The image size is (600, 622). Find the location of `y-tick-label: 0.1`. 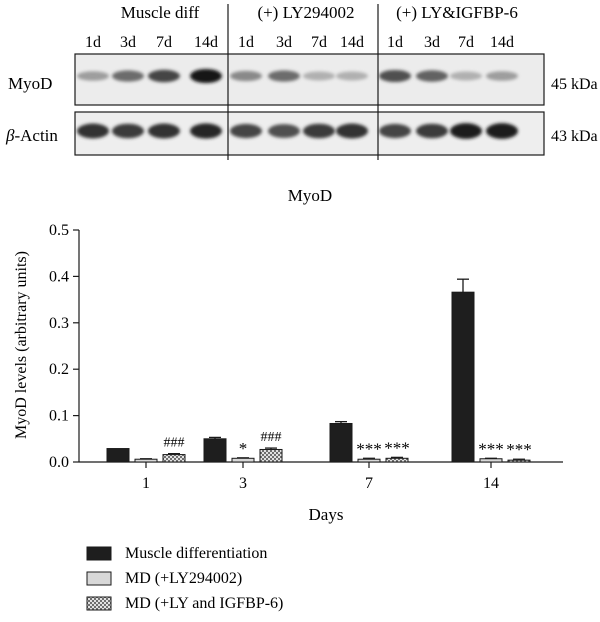

y-tick-label: 0.1 is located at coordinates (59, 416).